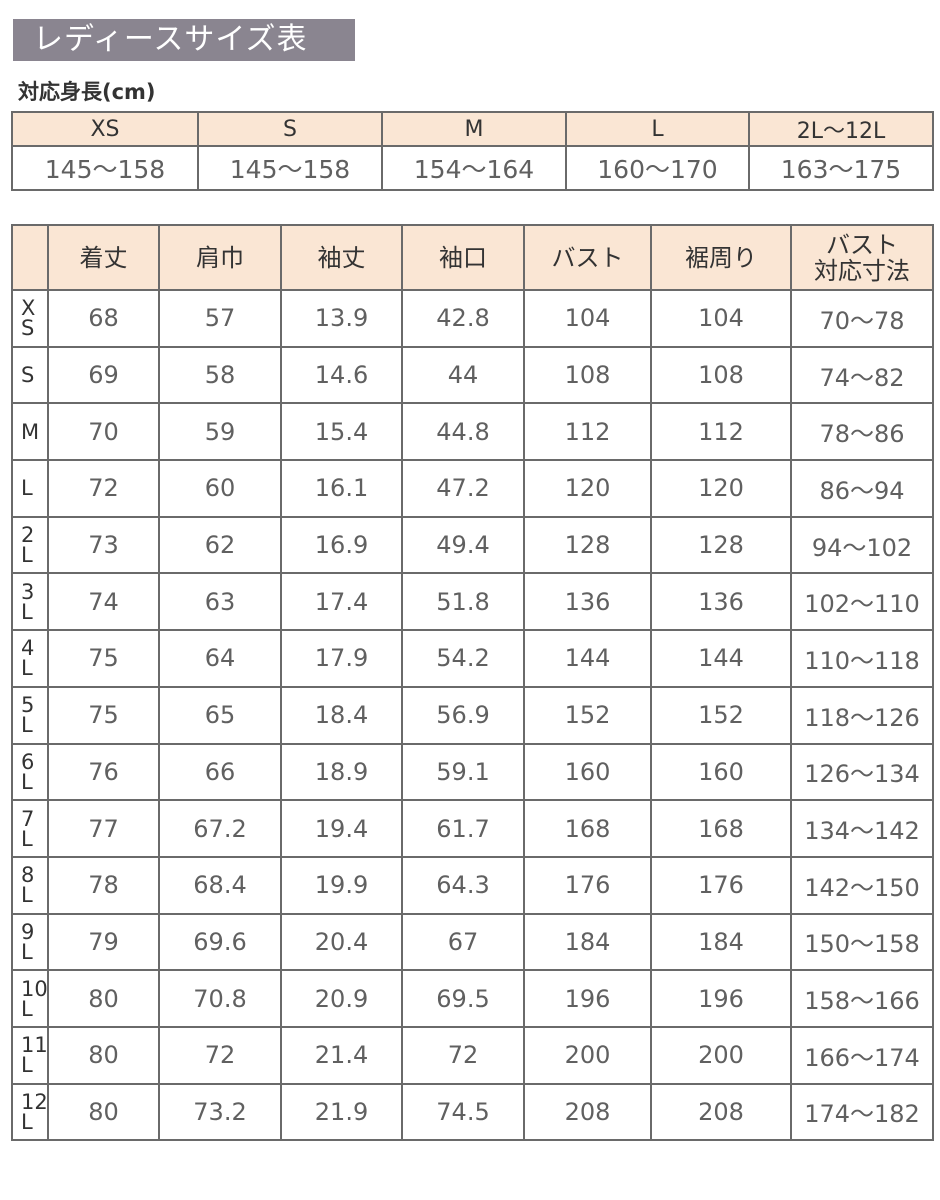 The width and height of the screenshot is (940, 1200). Describe the element at coordinates (862, 885) in the screenshot. I see `measurement-cell: 142～150` at that location.